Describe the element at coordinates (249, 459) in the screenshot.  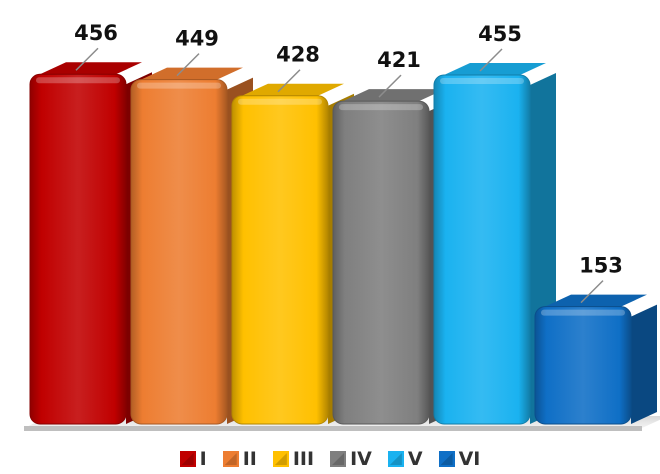
I see `legend-label: II` at that location.